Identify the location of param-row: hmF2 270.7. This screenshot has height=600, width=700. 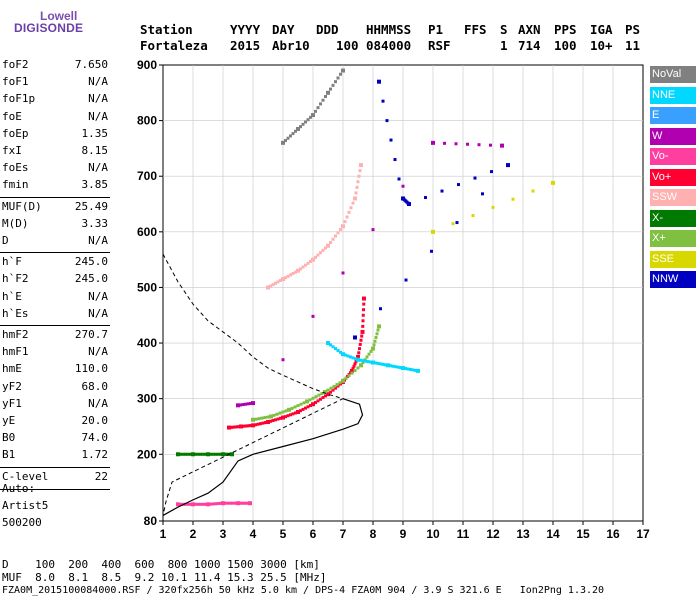
(55, 336).